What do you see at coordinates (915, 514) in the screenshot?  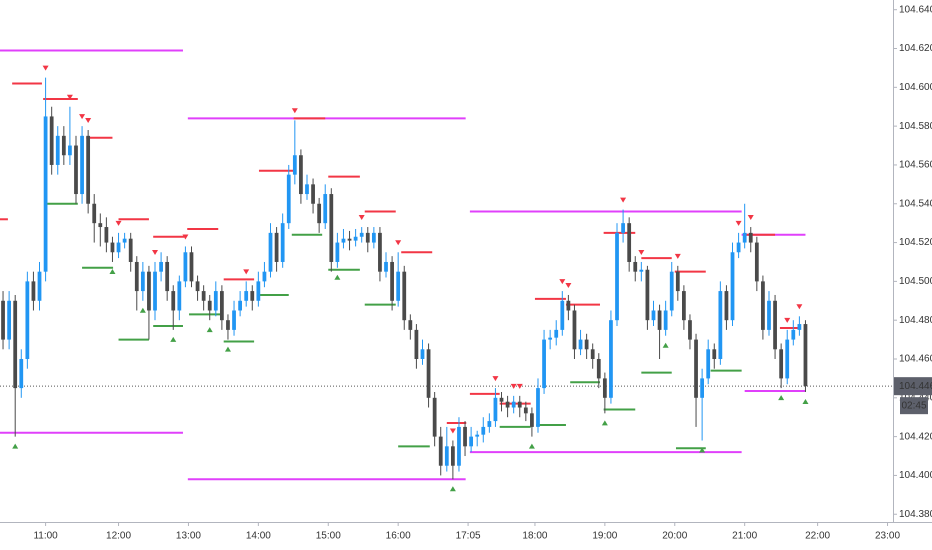 I see `y-tick-label: 104.380` at bounding box center [915, 514].